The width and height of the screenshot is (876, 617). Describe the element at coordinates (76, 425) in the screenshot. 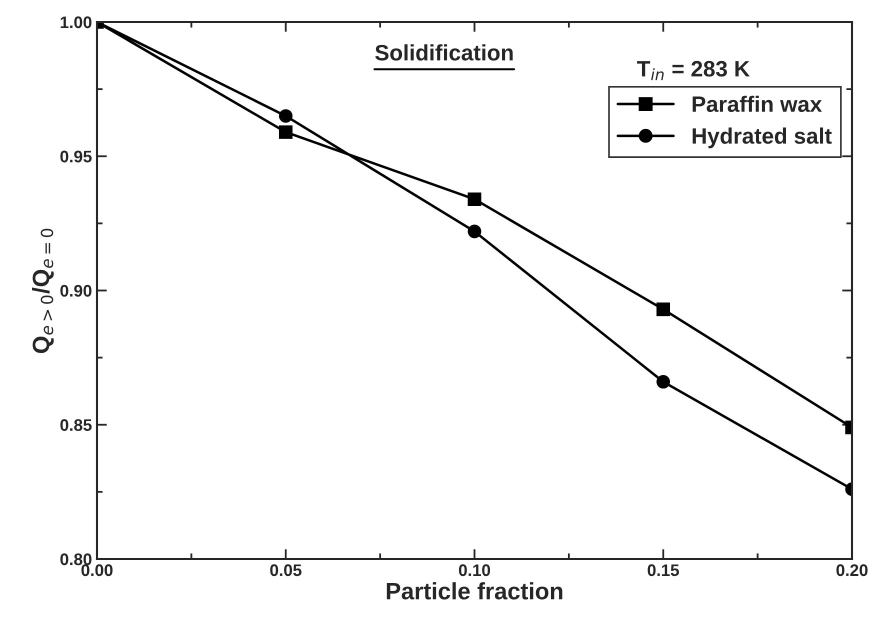

I see `y-tick-label: 0.85` at that location.